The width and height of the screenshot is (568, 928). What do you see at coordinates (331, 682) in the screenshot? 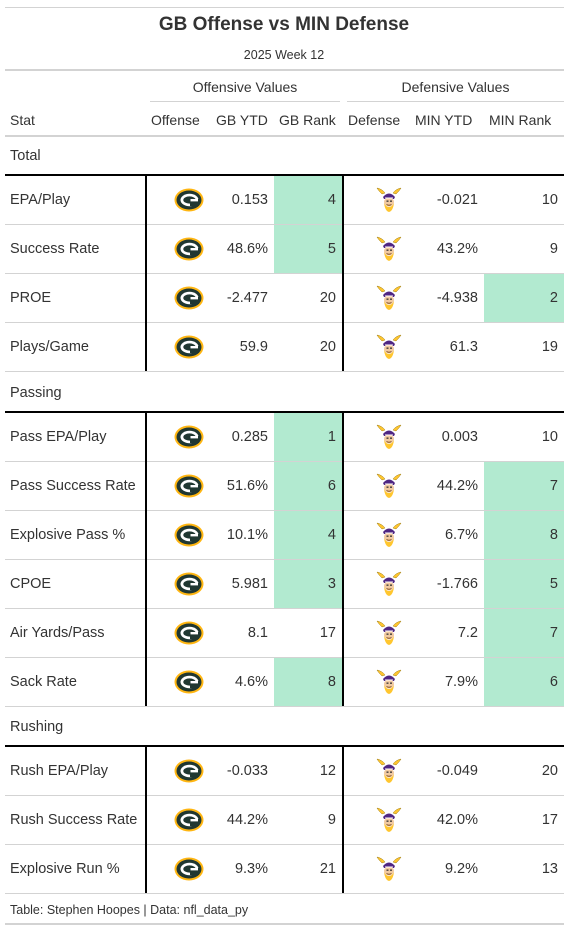
I see `gb-rank-value: 8` at bounding box center [331, 682].